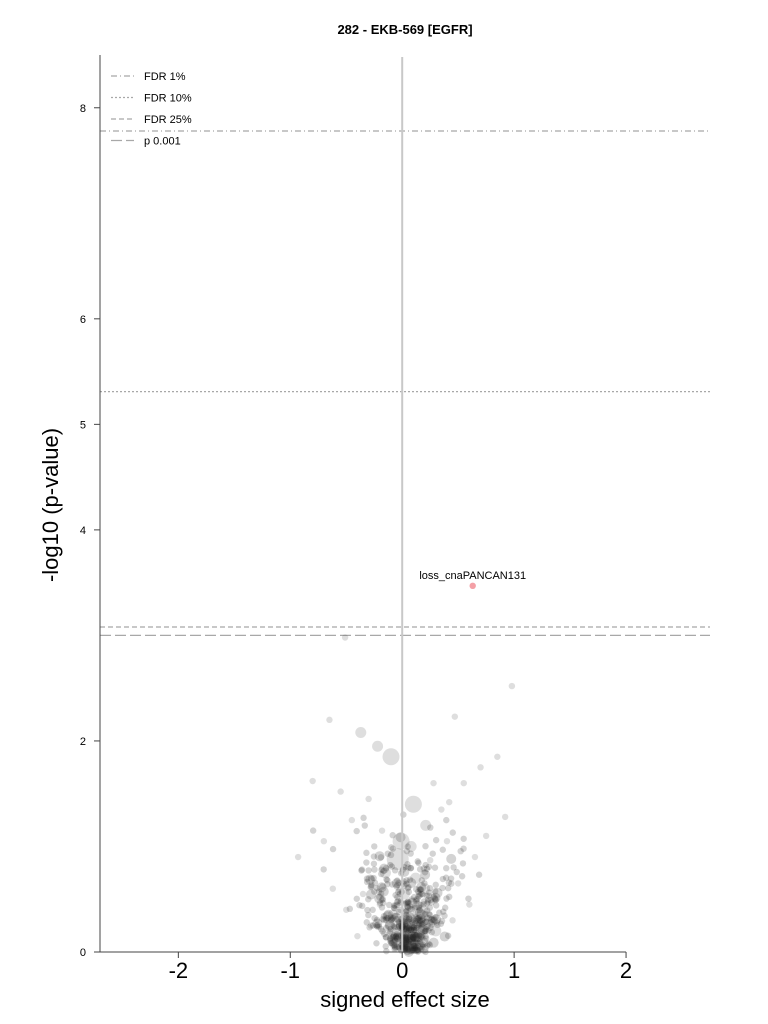 This screenshot has height=1024, width=768. Describe the element at coordinates (83, 320) in the screenshot. I see `y-tick-label-4: 6` at that location.